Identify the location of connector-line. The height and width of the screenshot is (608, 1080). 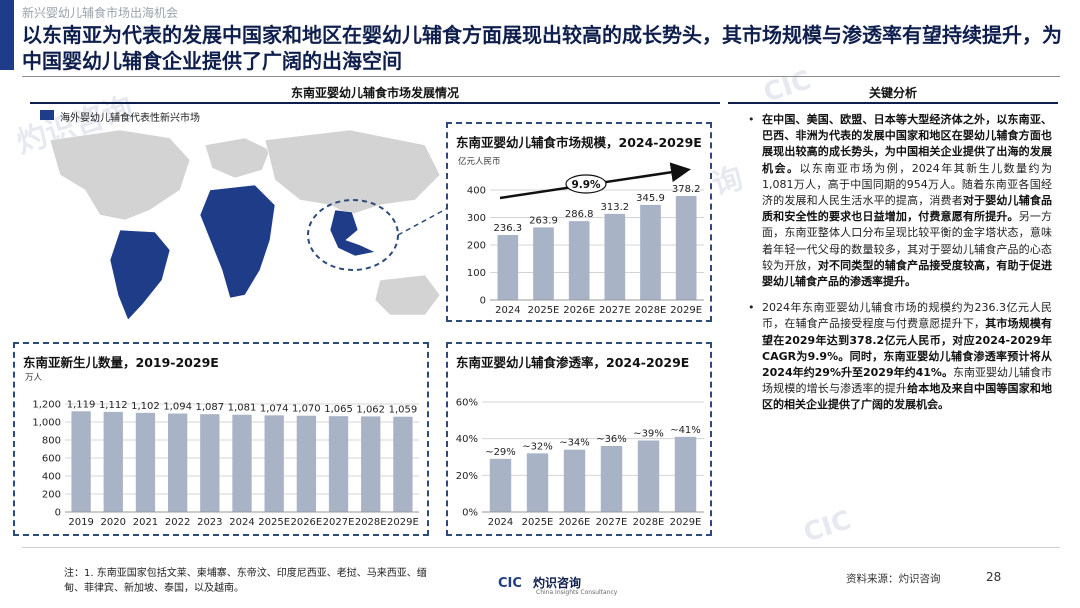
(423, 221).